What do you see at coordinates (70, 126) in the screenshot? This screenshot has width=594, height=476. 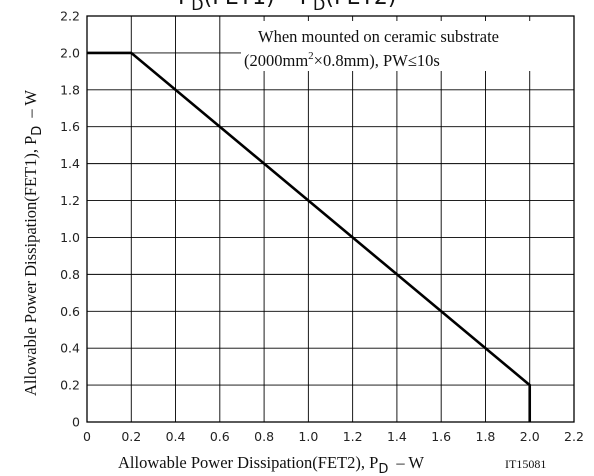 I see `y-tick-label: 1.6` at bounding box center [70, 126].